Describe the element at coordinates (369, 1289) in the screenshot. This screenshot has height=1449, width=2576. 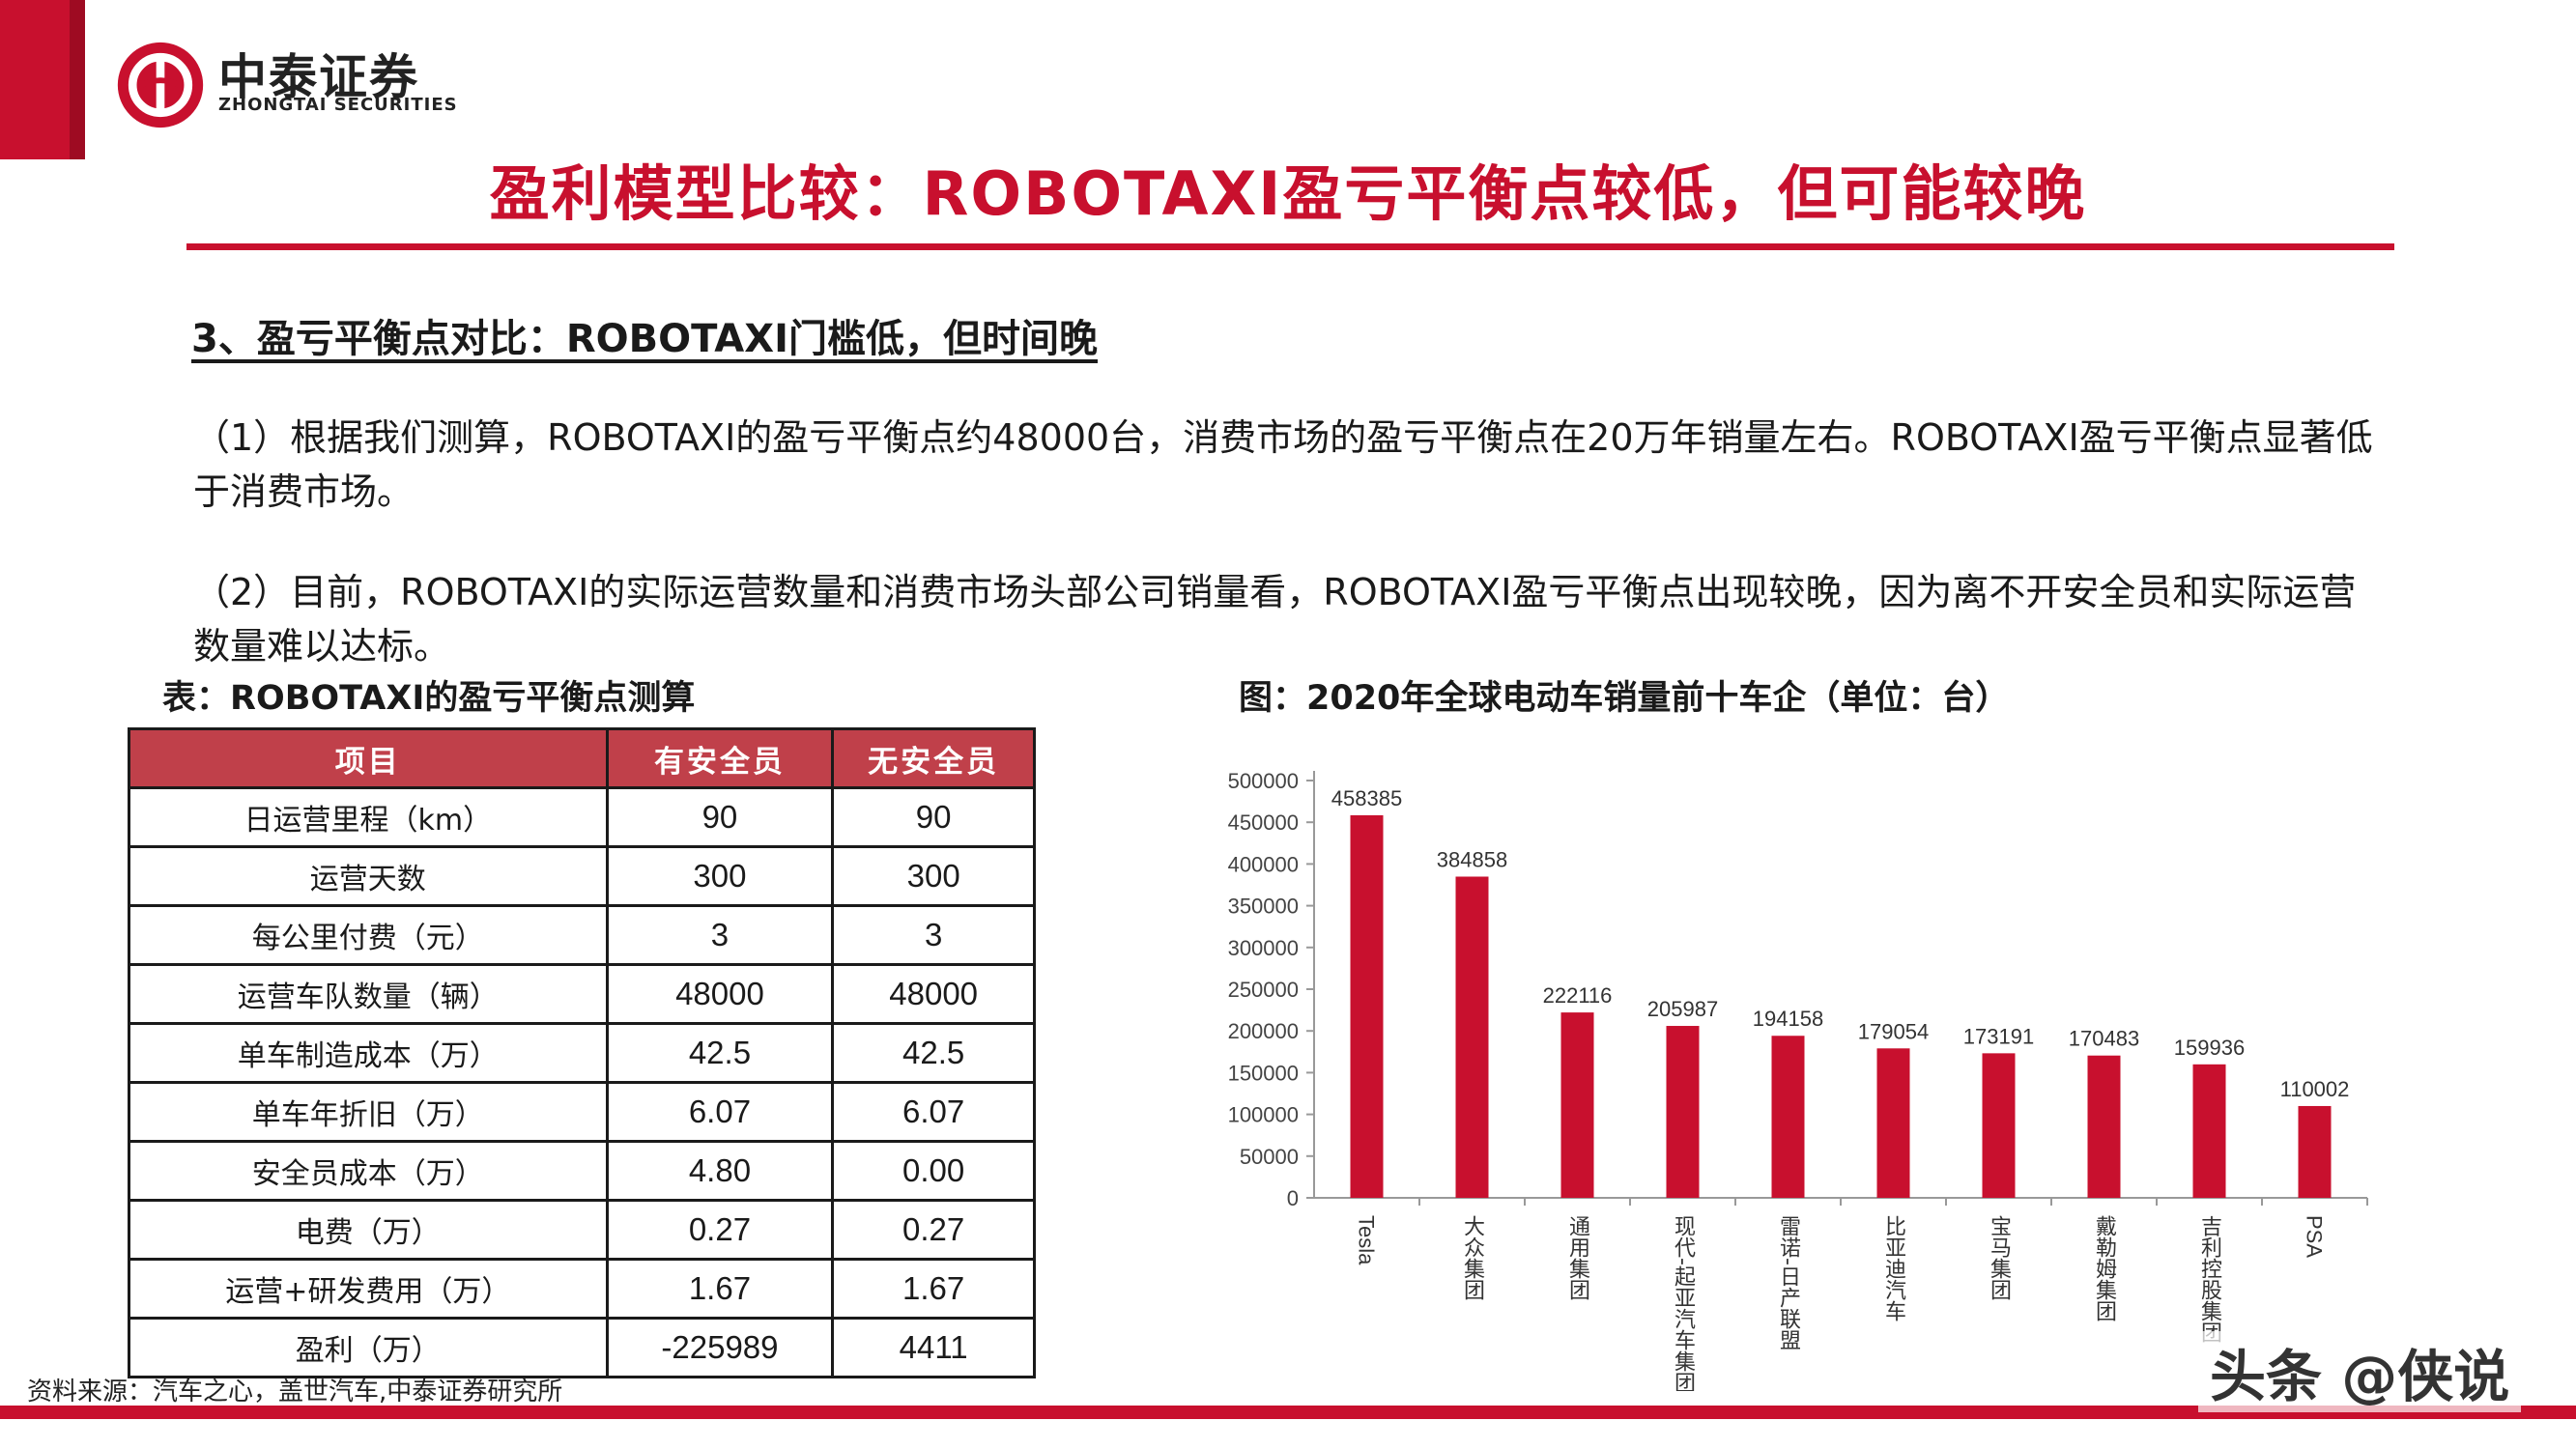
I see `table-cell: 运营+研发费用（万）` at that location.